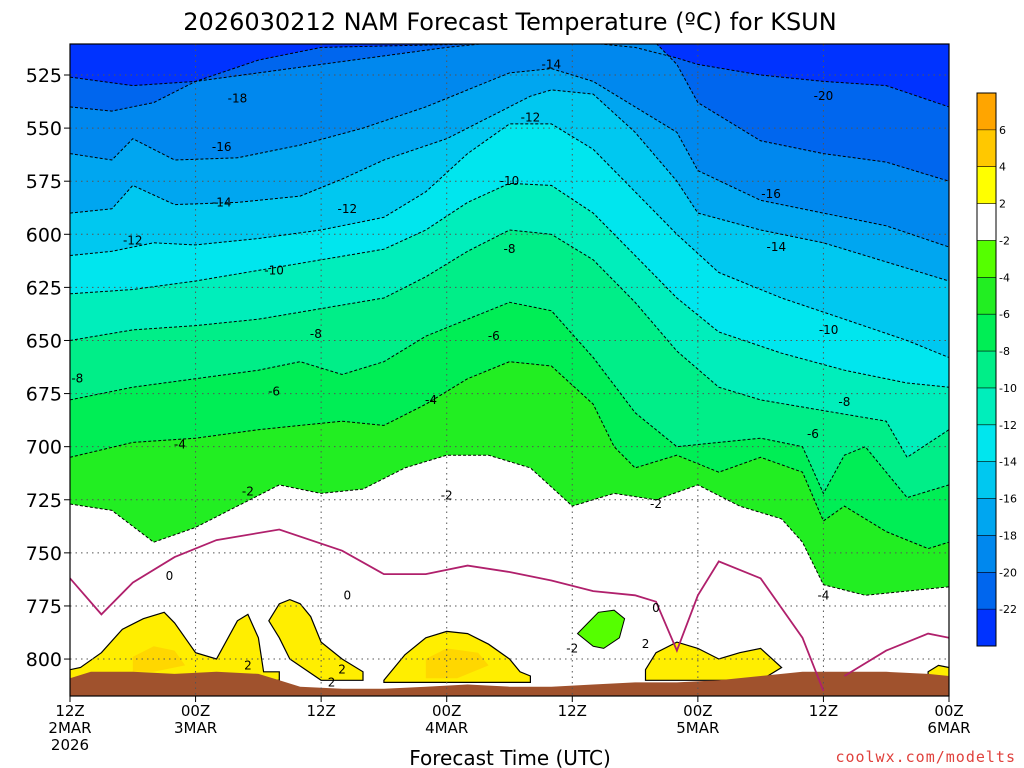 Image resolution: width=1024 pixels, height=768 pixels. I want to click on colorbar-swatch--20--18, so click(986, 554).